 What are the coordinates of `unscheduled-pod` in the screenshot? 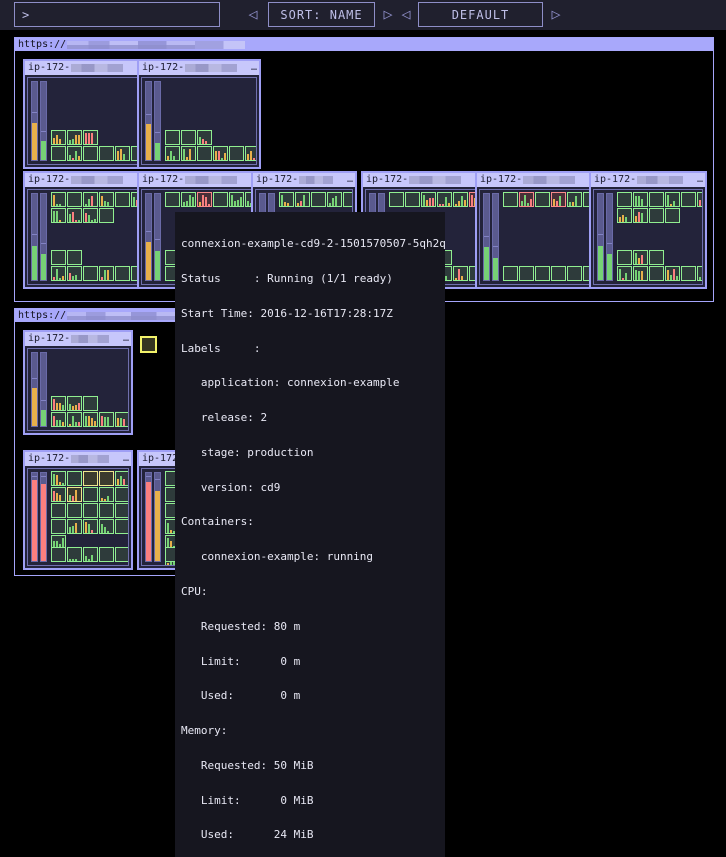 It's located at (148, 344).